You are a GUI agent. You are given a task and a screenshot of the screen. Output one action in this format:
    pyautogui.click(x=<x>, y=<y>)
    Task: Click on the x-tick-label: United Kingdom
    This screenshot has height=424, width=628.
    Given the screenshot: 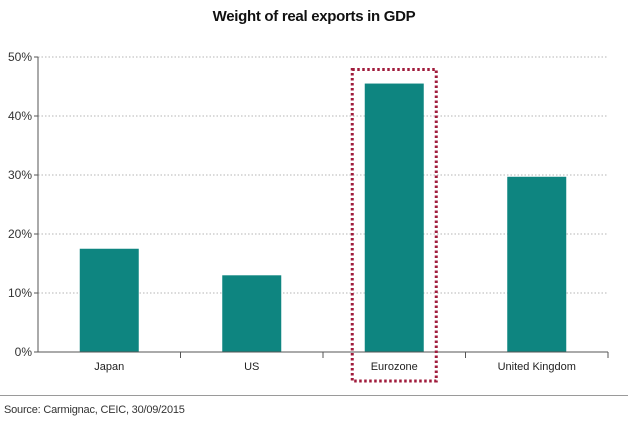 What is the action you would take?
    pyautogui.click(x=537, y=367)
    